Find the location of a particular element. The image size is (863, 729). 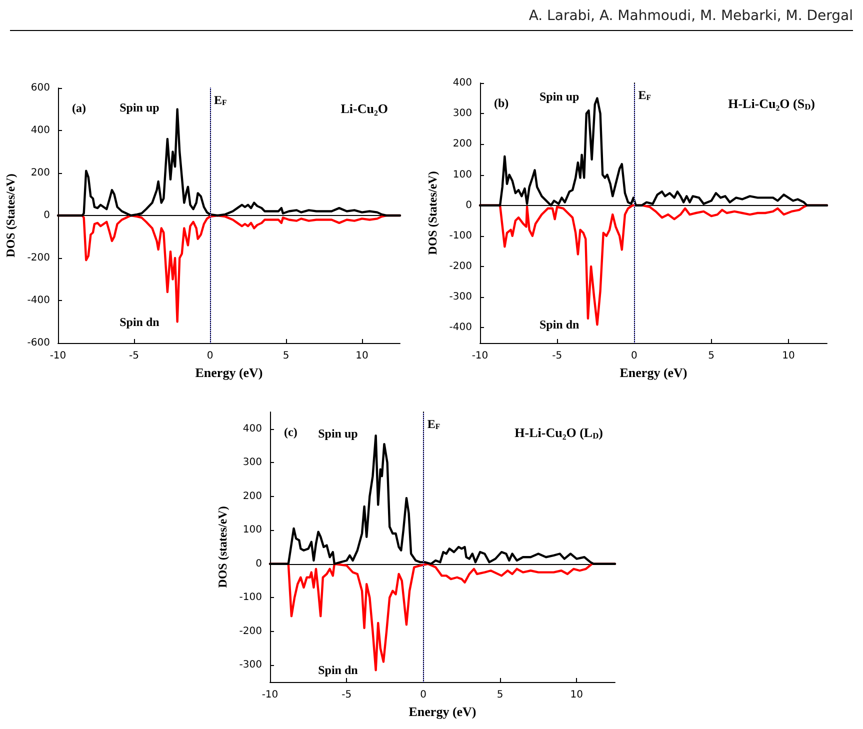

annotation: (b) is located at coordinates (501, 103).